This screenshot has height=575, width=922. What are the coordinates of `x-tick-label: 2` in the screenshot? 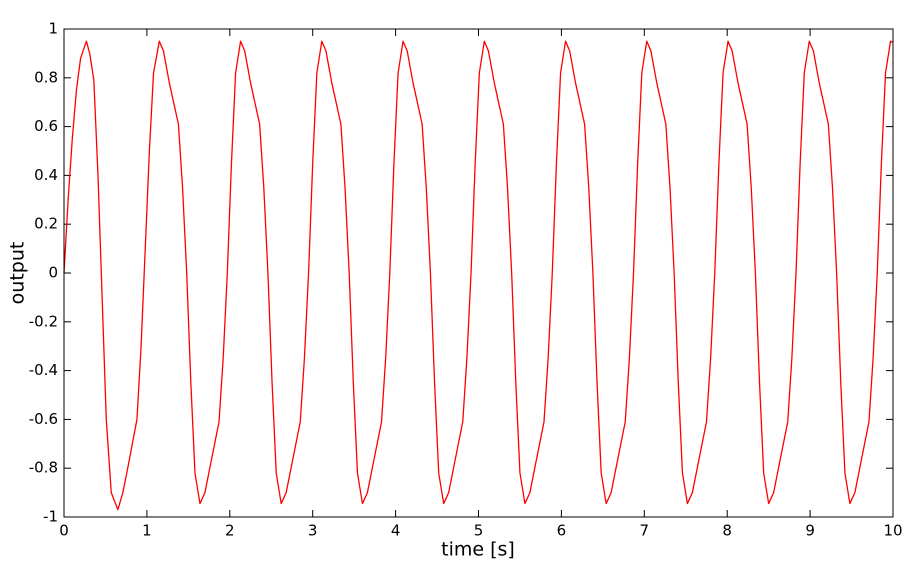 It's located at (230, 531).